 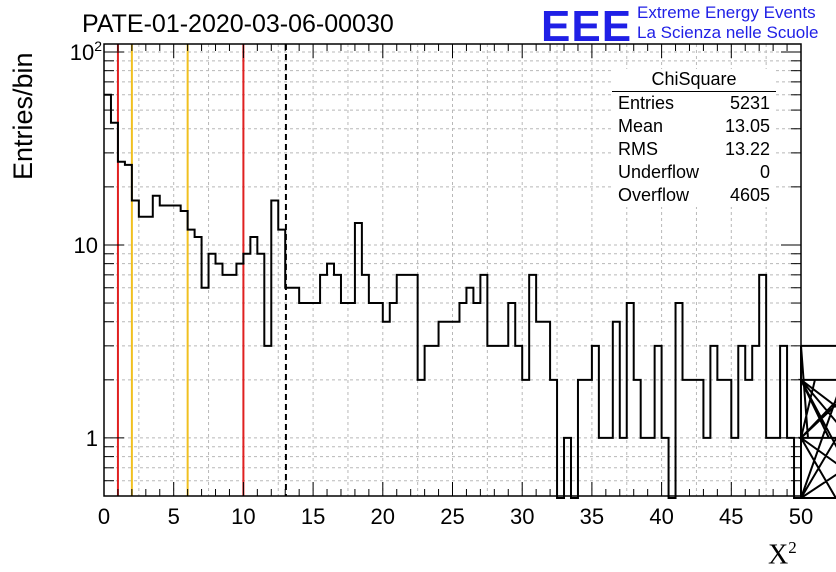 What do you see at coordinates (694, 103) in the screenshot?
I see `stats-row-entries: Entries 5231` at bounding box center [694, 103].